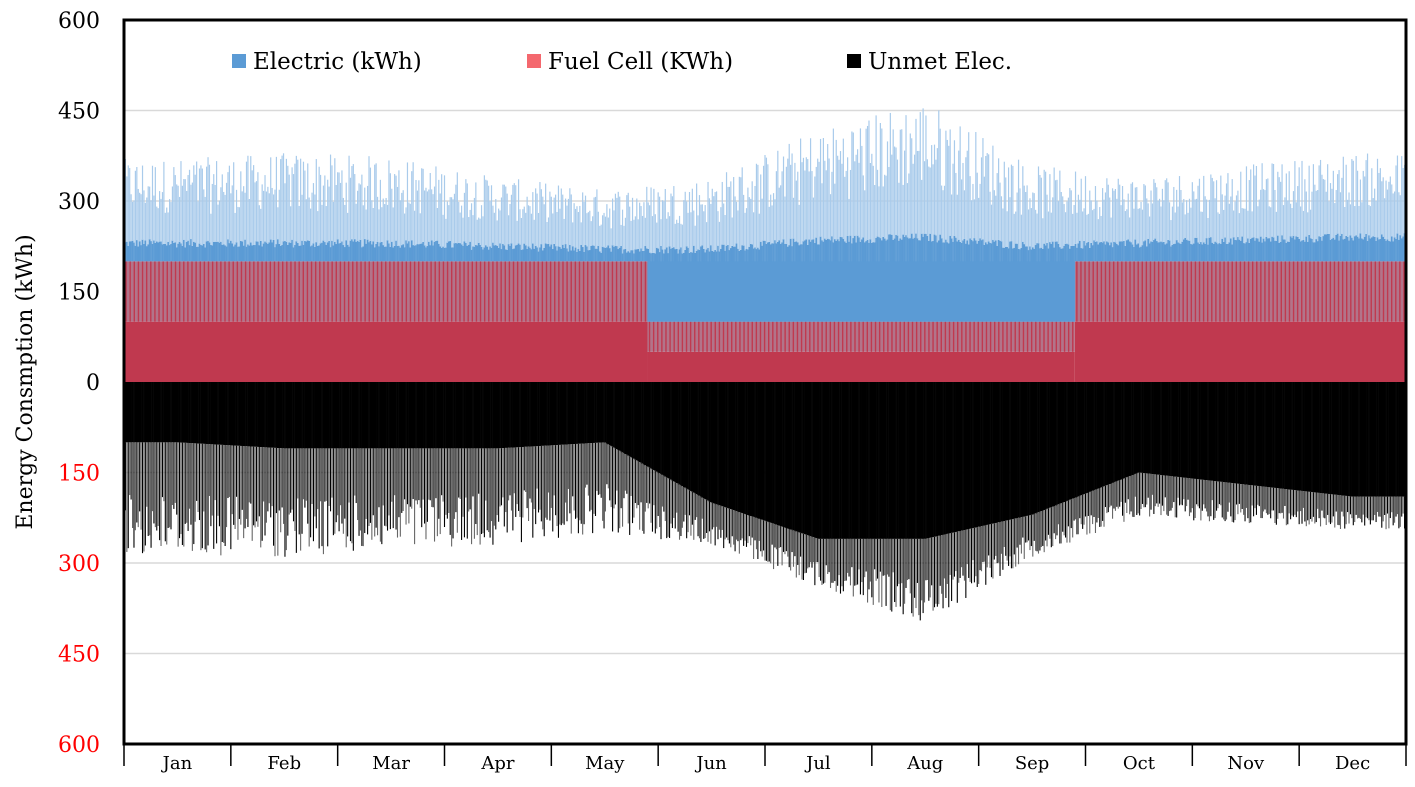 This screenshot has height=787, width=1415. What do you see at coordinates (924, 763) in the screenshot?
I see `month-label: Aug` at bounding box center [924, 763].